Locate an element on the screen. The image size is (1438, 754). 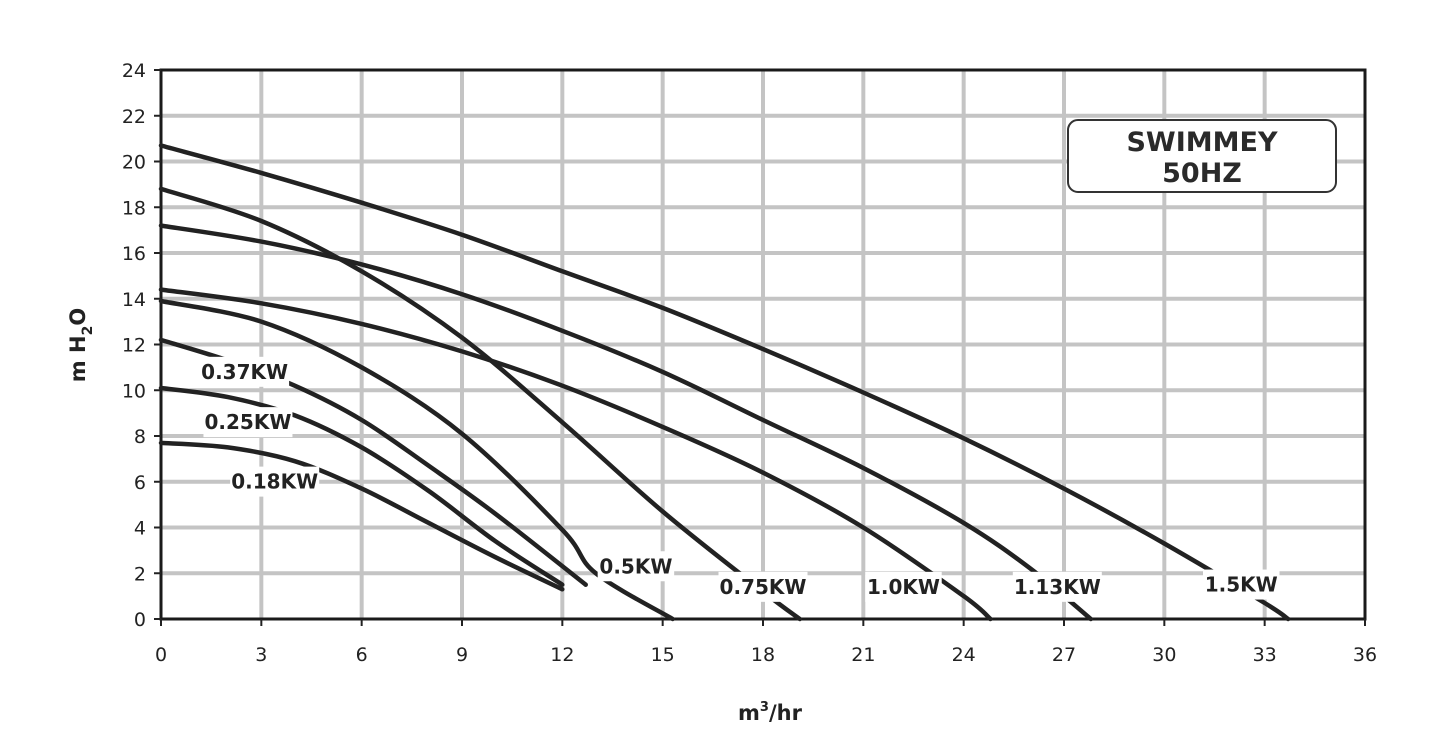
series-label-1: 0.25KW is located at coordinates (248, 422).